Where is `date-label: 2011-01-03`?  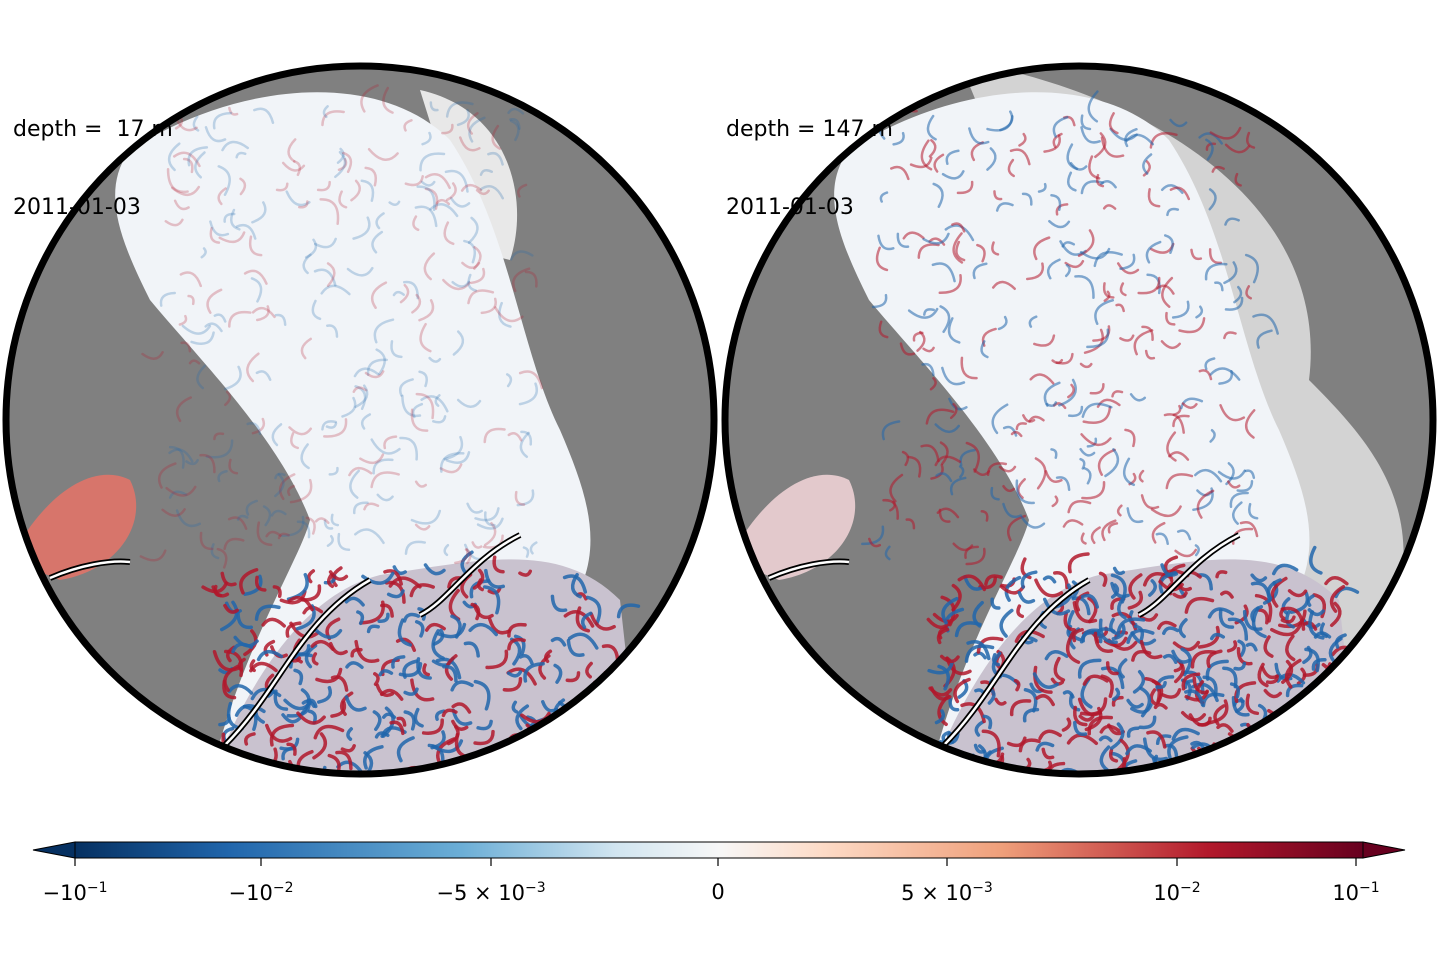
date-label: 2011-01-03 is located at coordinates (77, 207).